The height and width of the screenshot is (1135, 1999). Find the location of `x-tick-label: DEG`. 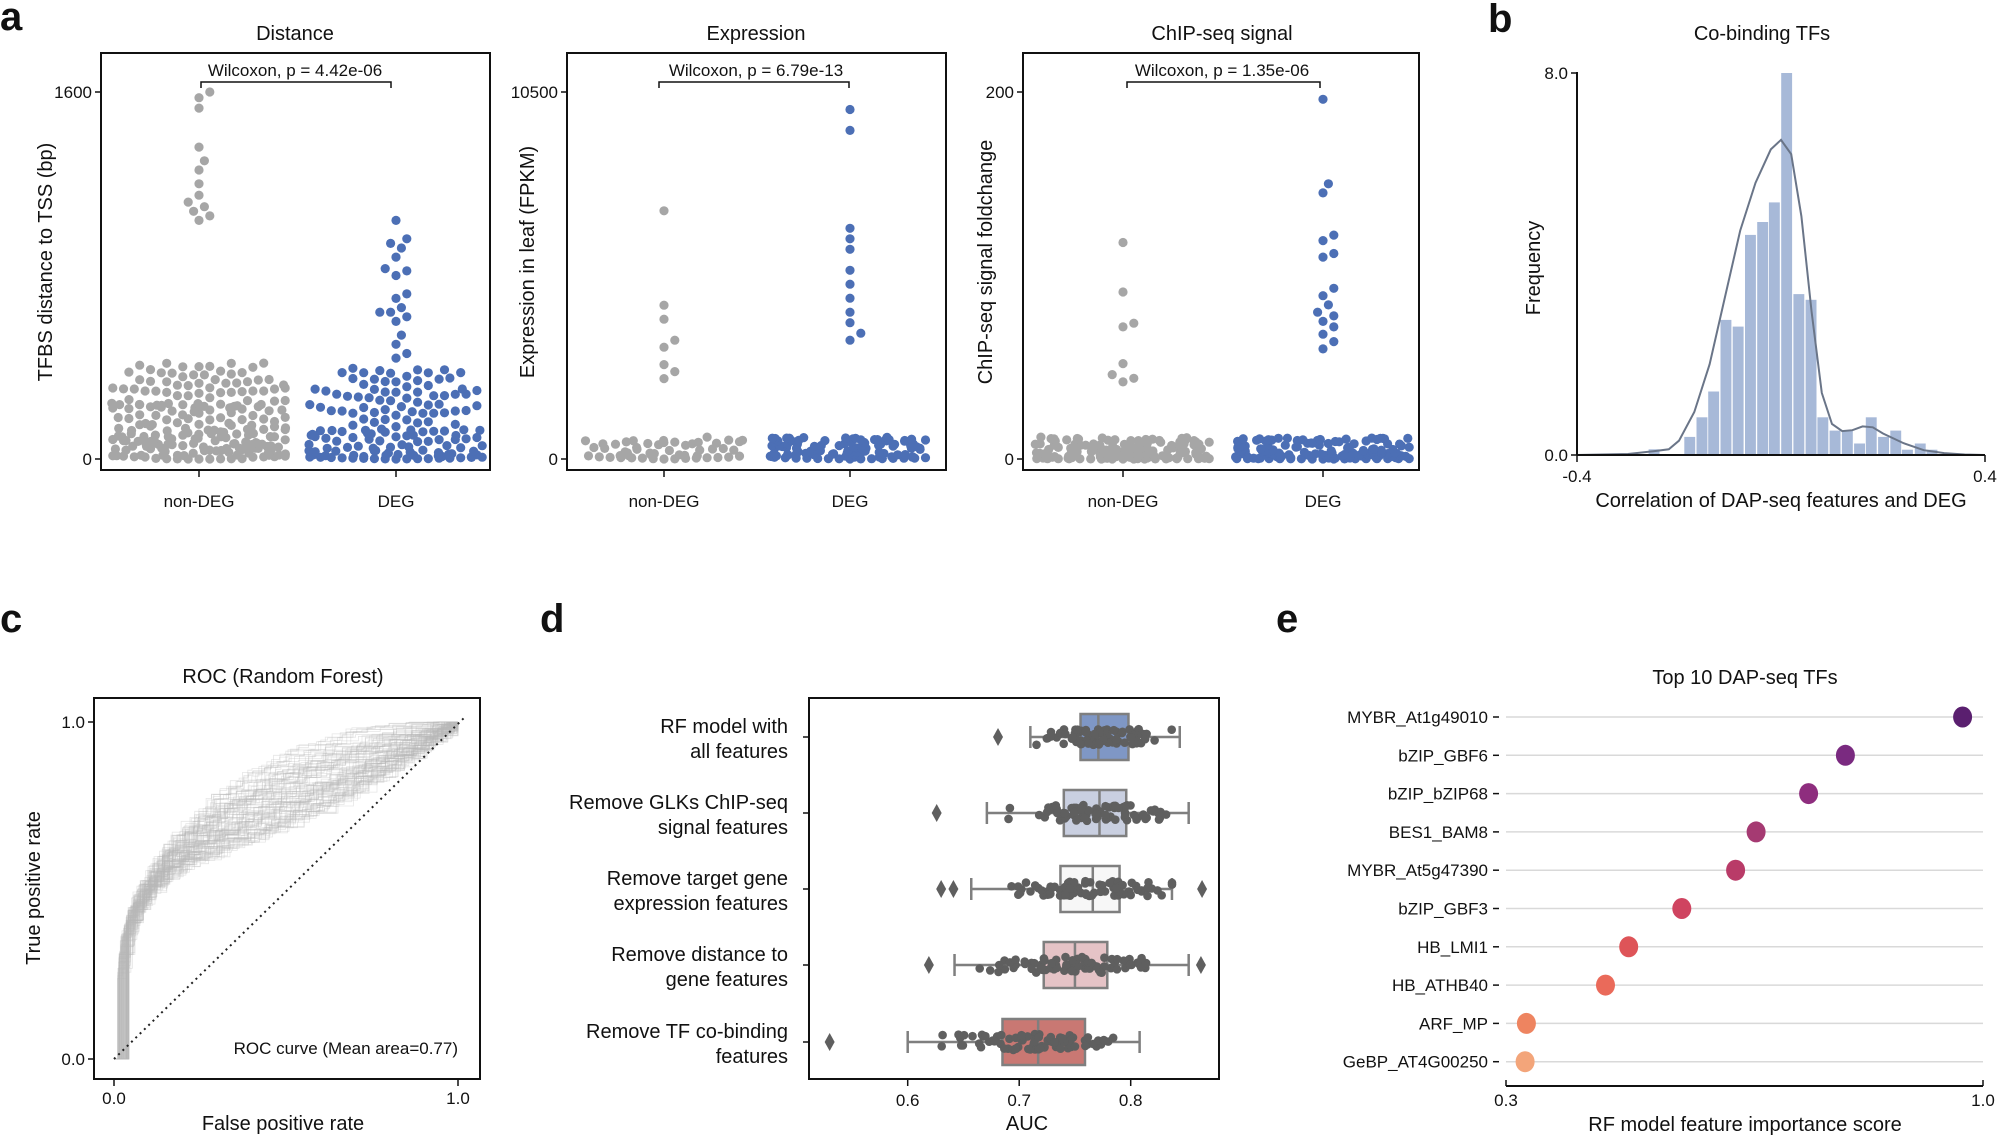

x-tick-label: DEG is located at coordinates (850, 501).